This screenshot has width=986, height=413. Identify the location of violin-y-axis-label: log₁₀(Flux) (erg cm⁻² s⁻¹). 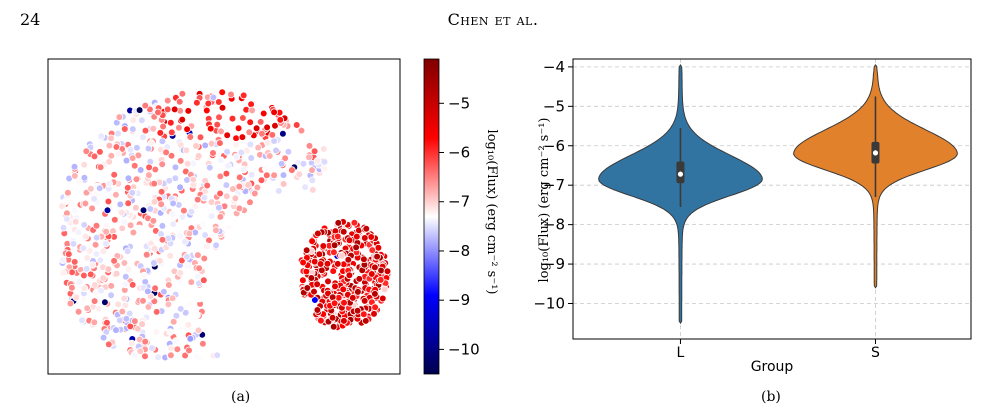
(544, 200).